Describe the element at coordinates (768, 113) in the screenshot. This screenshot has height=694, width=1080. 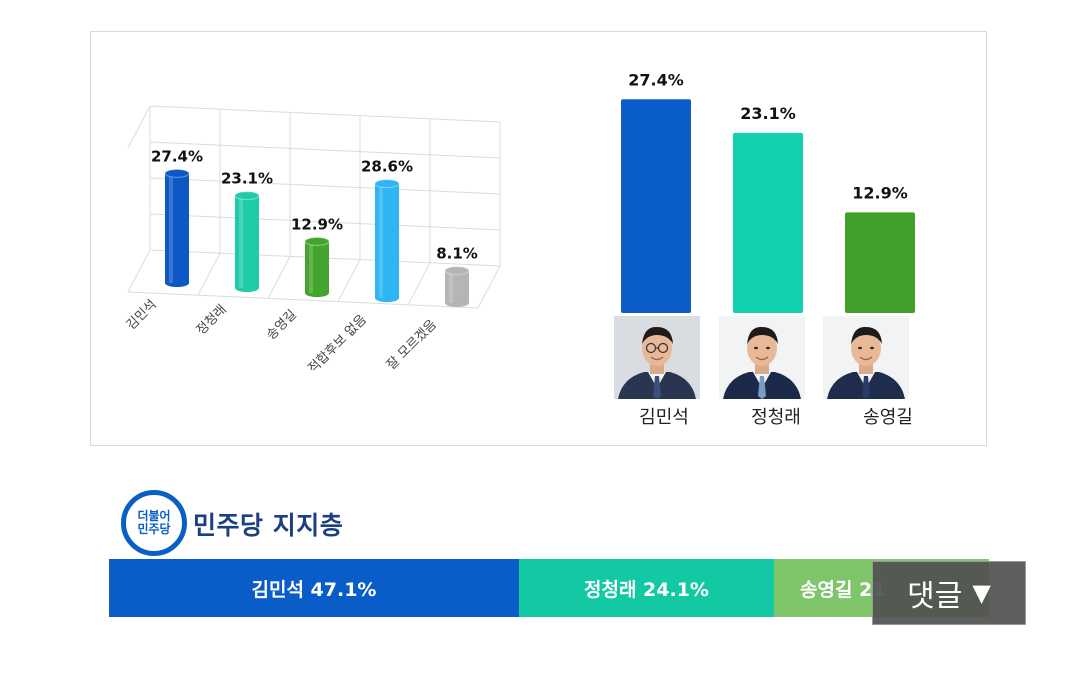
I see `candidate-bar-value-1: 23.1%` at that location.